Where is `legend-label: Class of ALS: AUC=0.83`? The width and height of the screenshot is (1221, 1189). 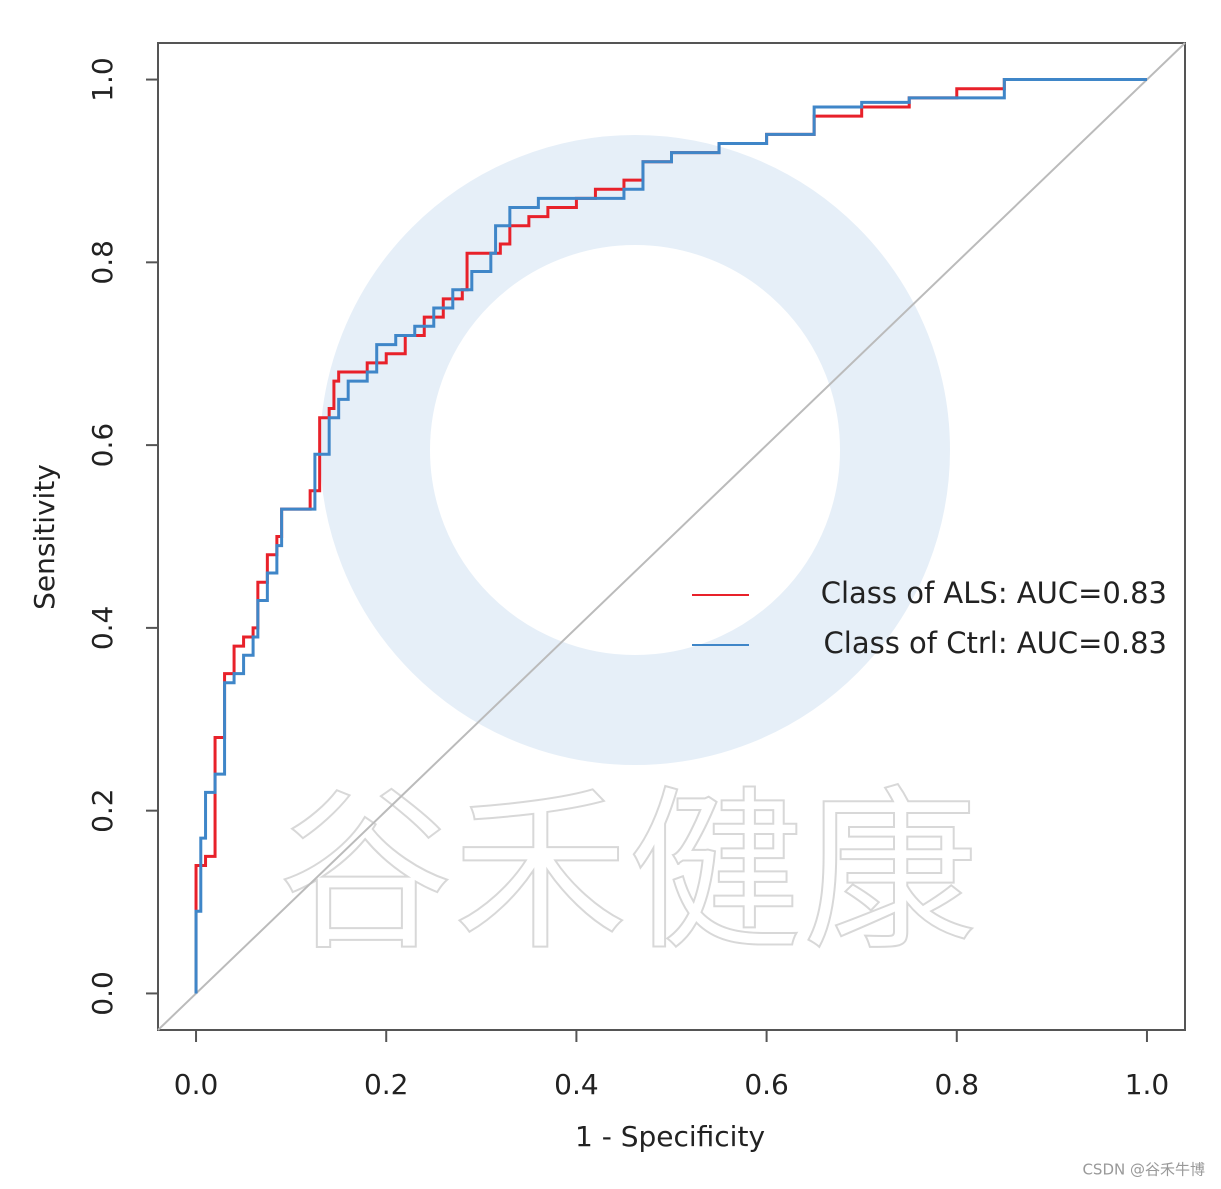
legend-label: Class of ALS: AUC=0.83 is located at coordinates (994, 593).